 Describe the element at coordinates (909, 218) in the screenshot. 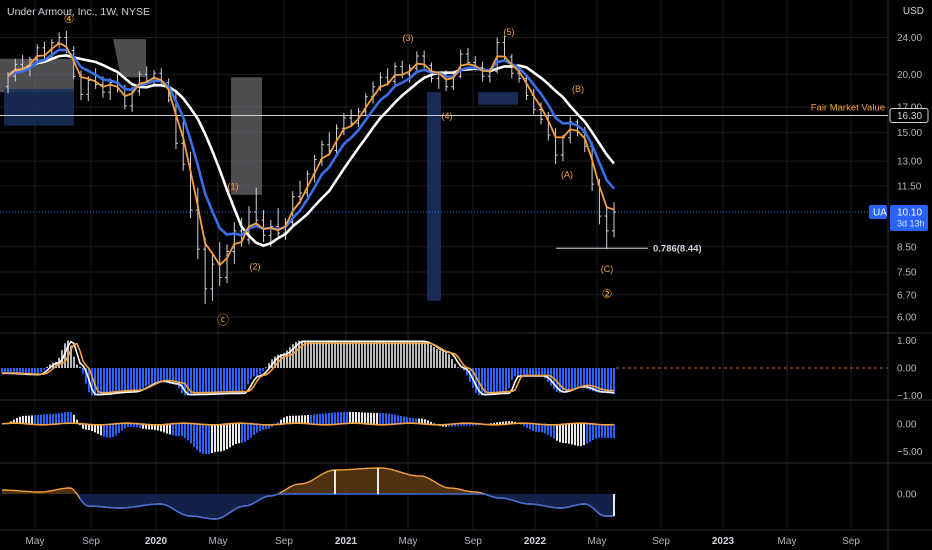

I see `last-price-badge` at that location.